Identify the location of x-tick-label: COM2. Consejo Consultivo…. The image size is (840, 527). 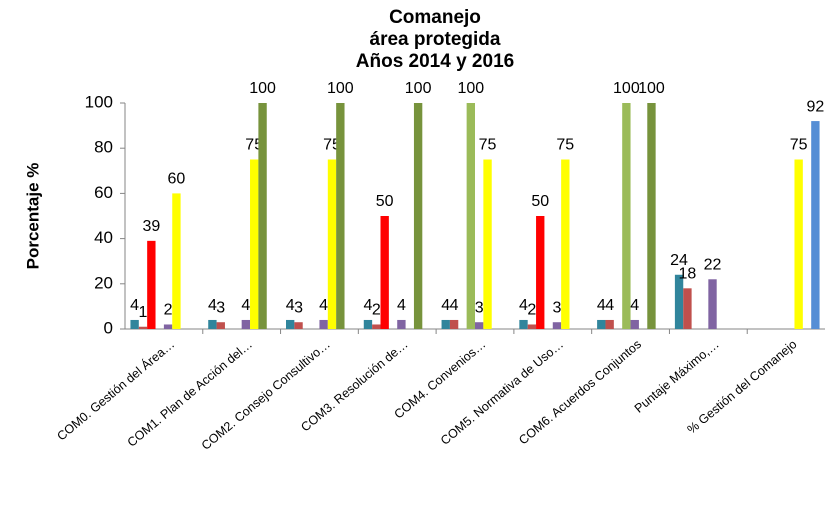
(266, 395).